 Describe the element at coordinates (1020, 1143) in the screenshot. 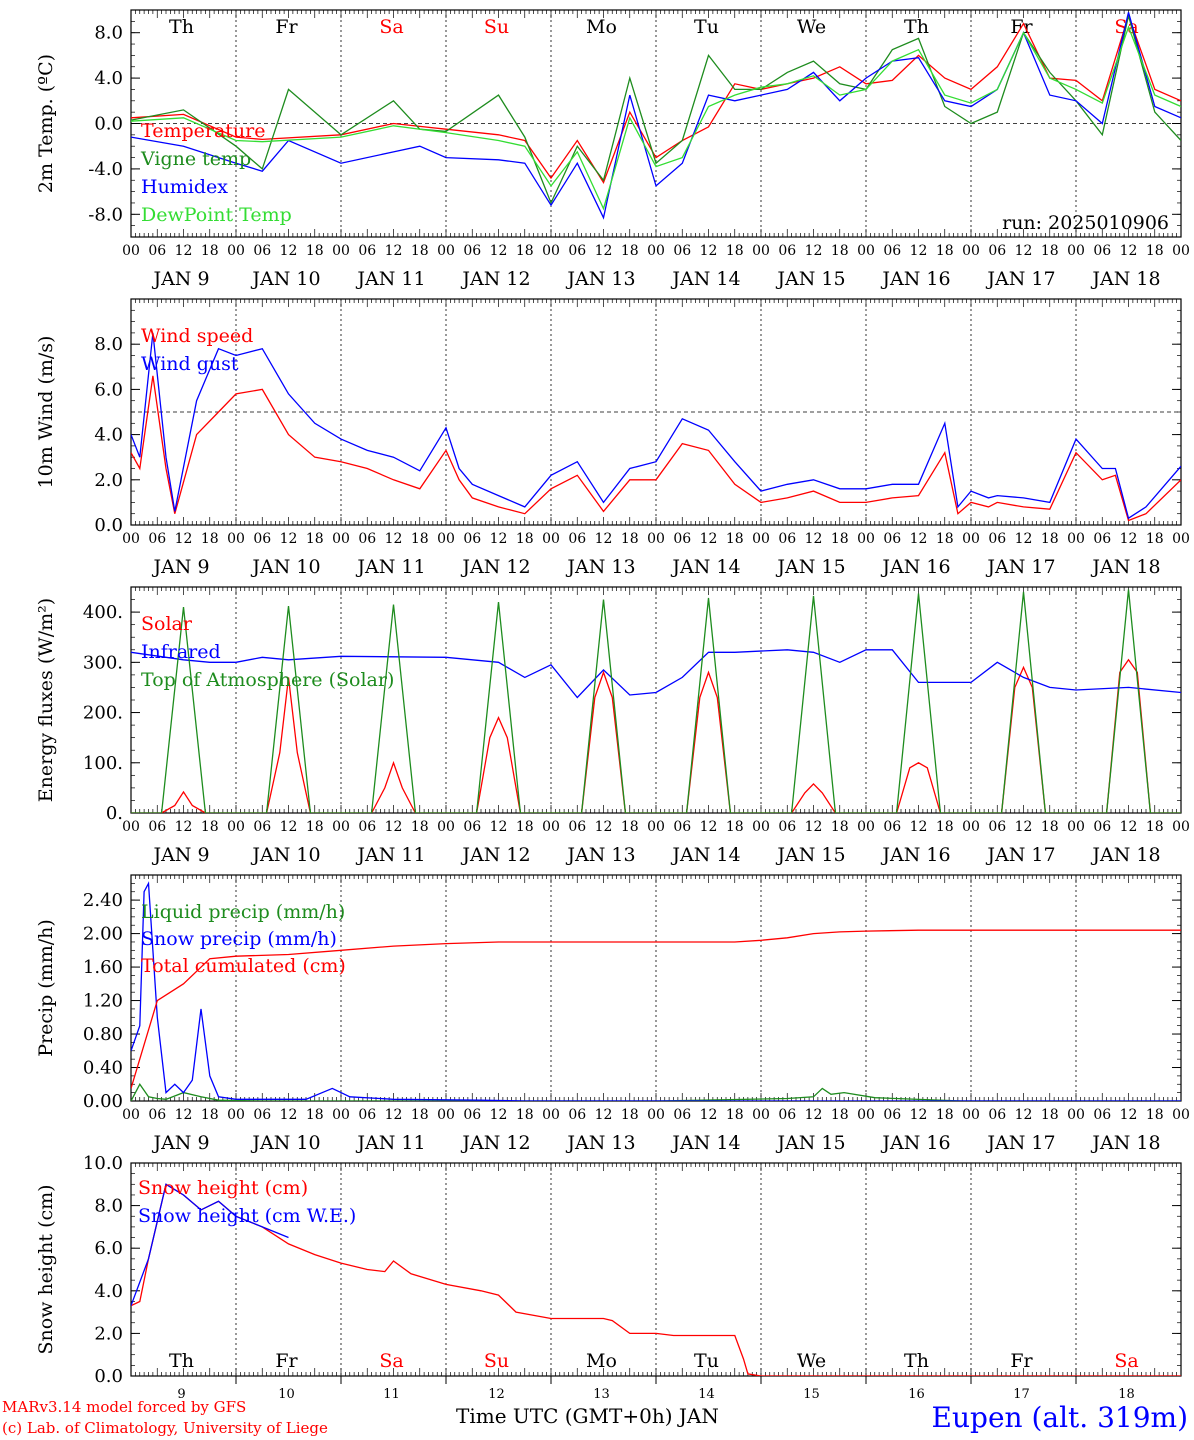

I see `x-date-label: JAN 17` at that location.